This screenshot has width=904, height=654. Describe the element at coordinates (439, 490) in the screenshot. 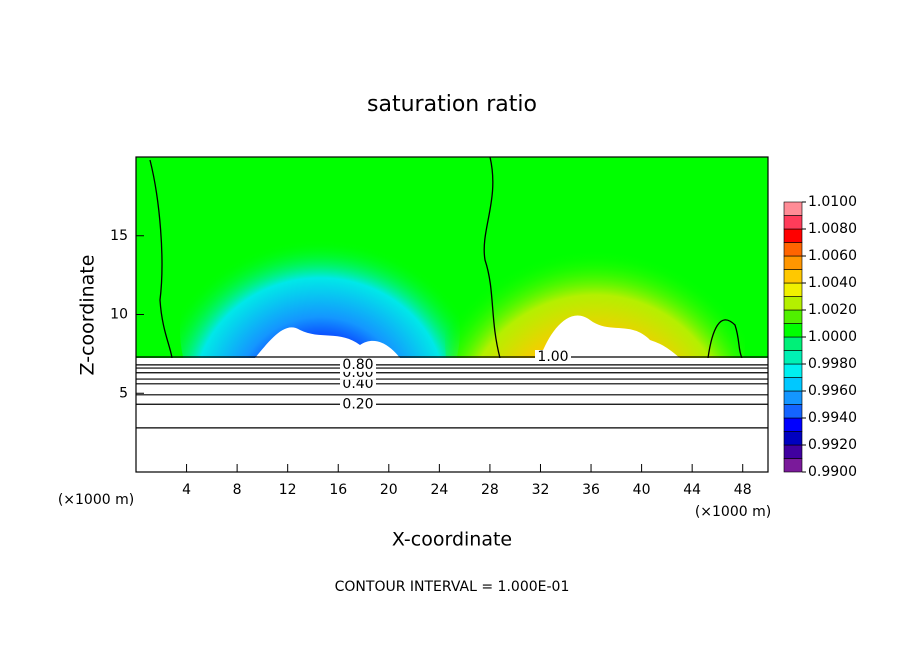

I see `x-tick-label: 24` at that location.